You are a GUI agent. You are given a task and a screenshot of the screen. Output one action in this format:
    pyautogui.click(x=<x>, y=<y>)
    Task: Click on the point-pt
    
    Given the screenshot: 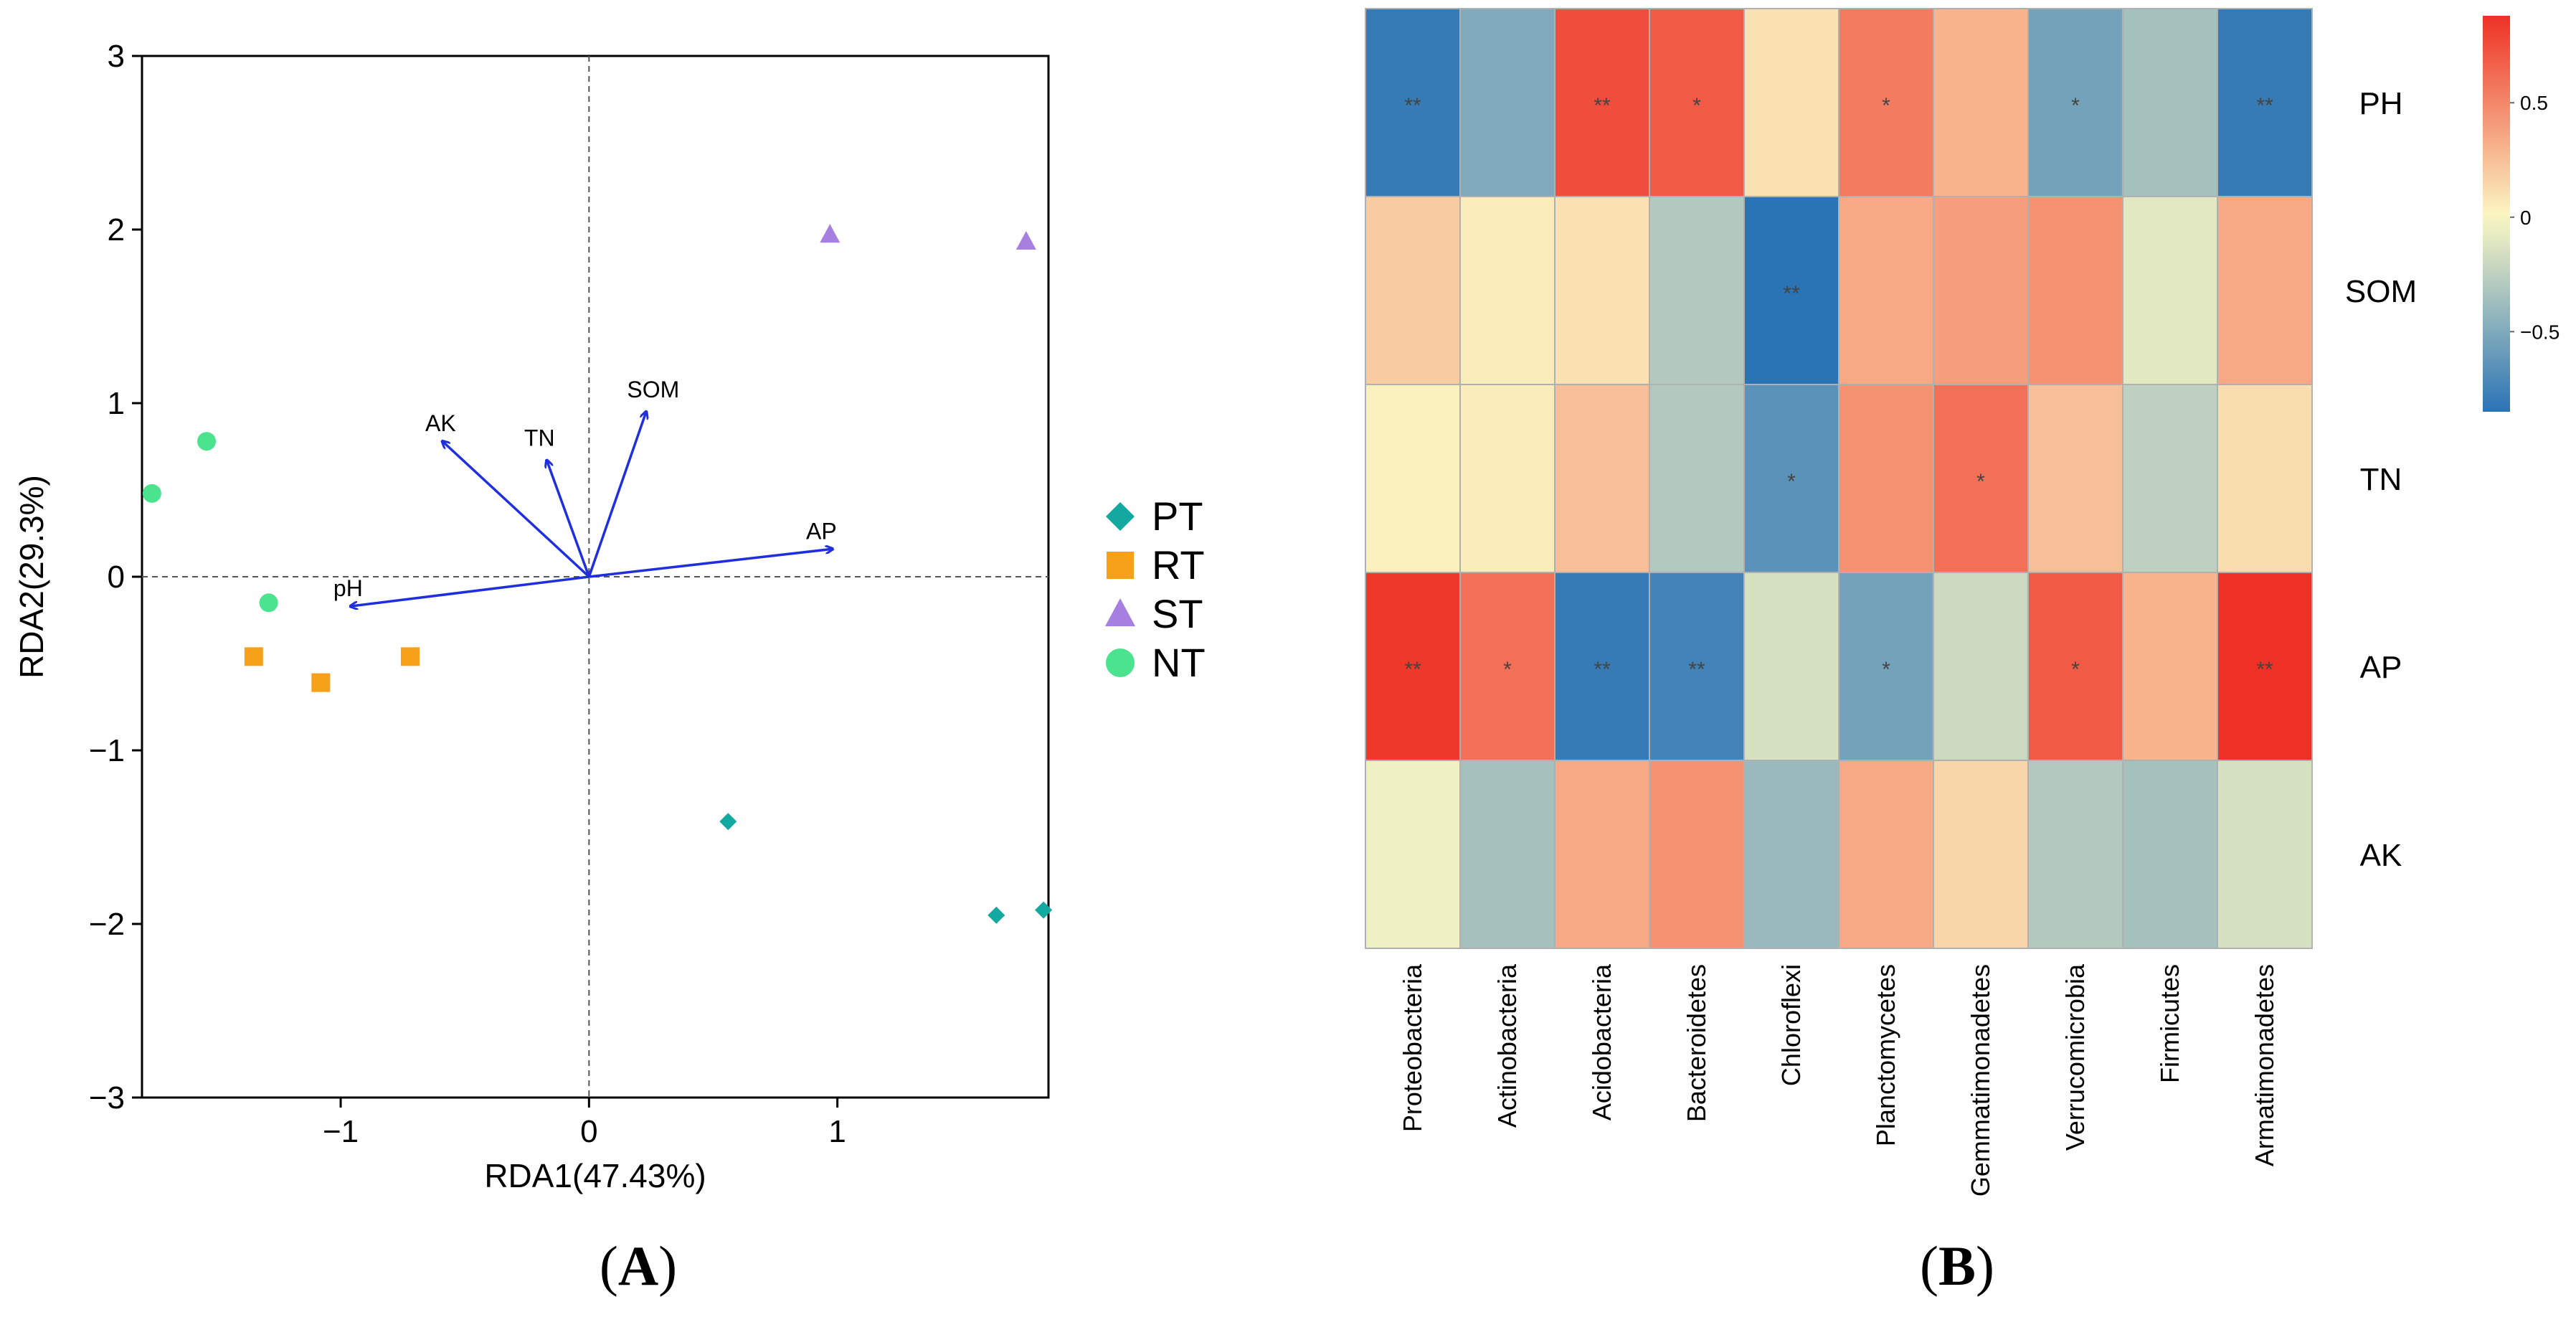 What is the action you would take?
    pyautogui.click(x=996, y=915)
    